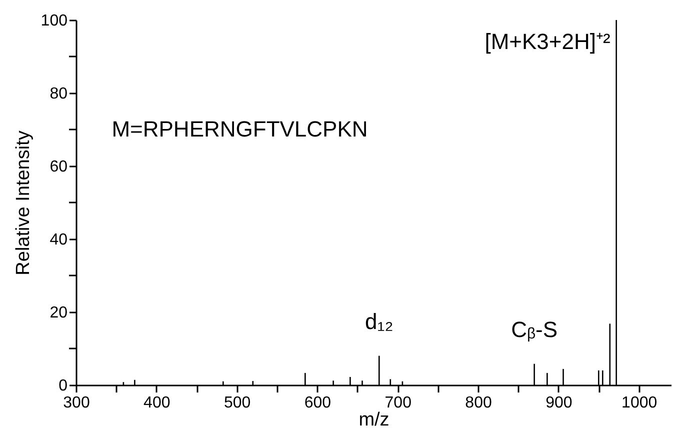 This screenshot has width=673, height=438. I want to click on x-tick-label: 600, so click(318, 403).